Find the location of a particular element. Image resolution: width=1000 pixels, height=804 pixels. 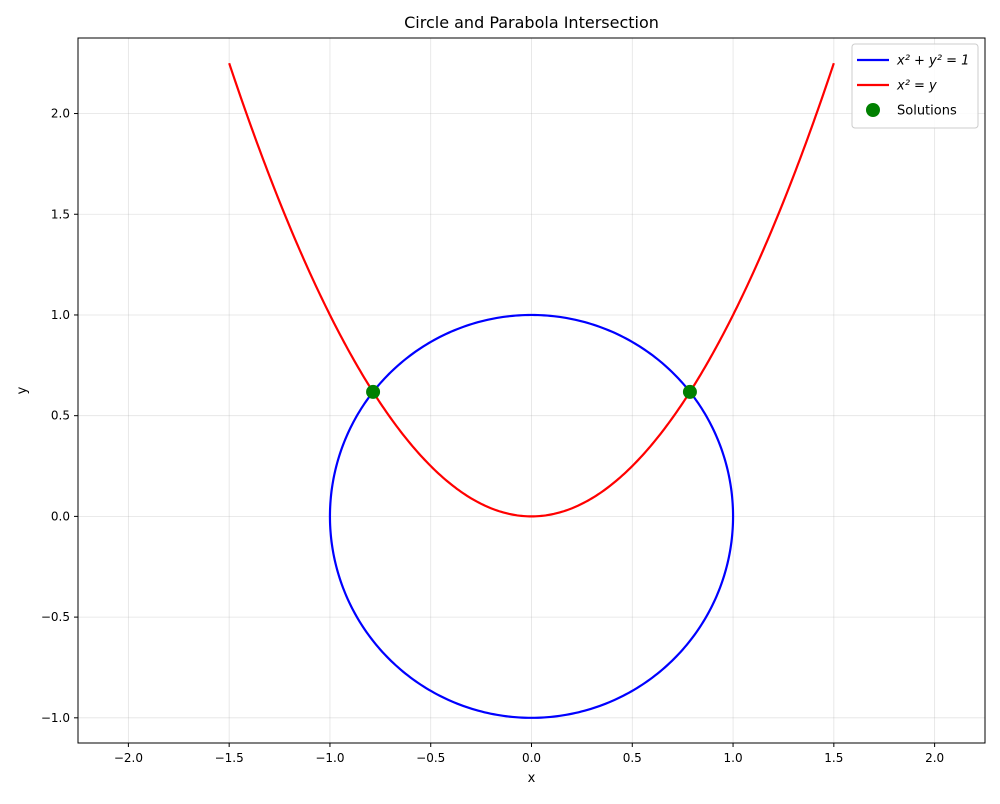

chart-title: Circle and Parabola Intersection is located at coordinates (531, 22).